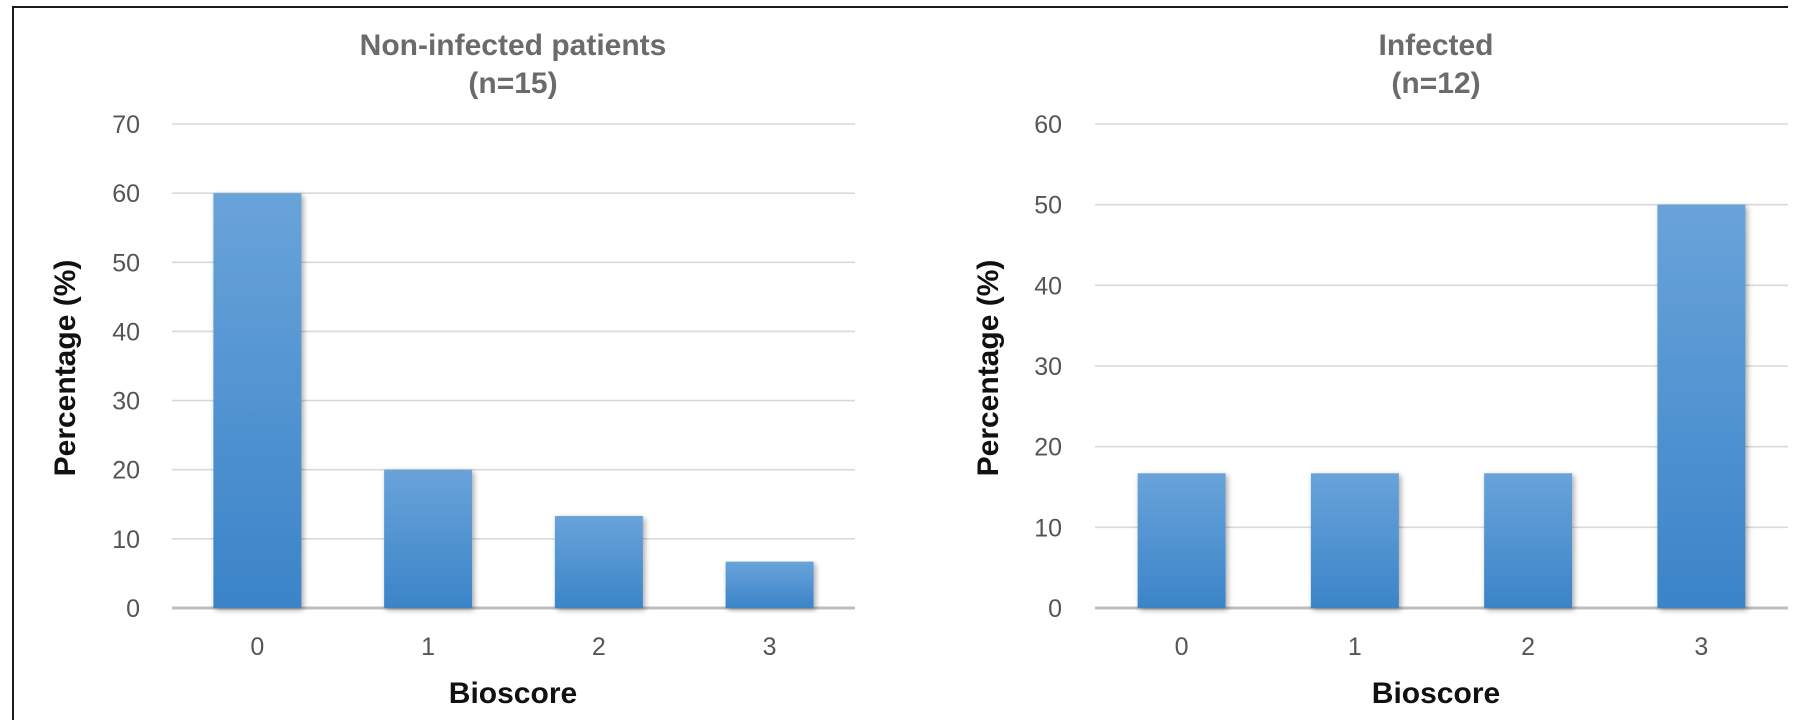 The height and width of the screenshot is (726, 1794). What do you see at coordinates (1435, 83) in the screenshot?
I see `chart-subtitle: (n=12)` at bounding box center [1435, 83].